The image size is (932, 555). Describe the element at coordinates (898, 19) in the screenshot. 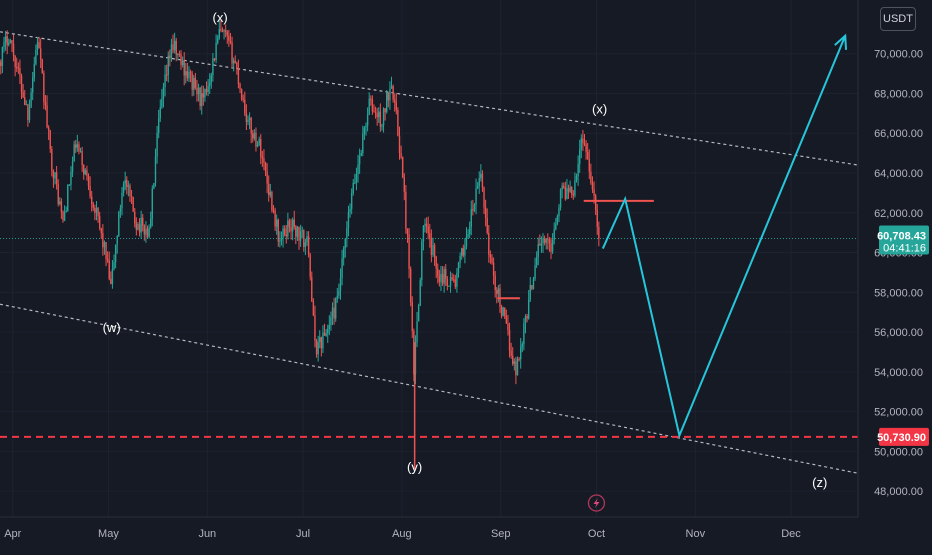

I see `currency-button: USDT` at that location.